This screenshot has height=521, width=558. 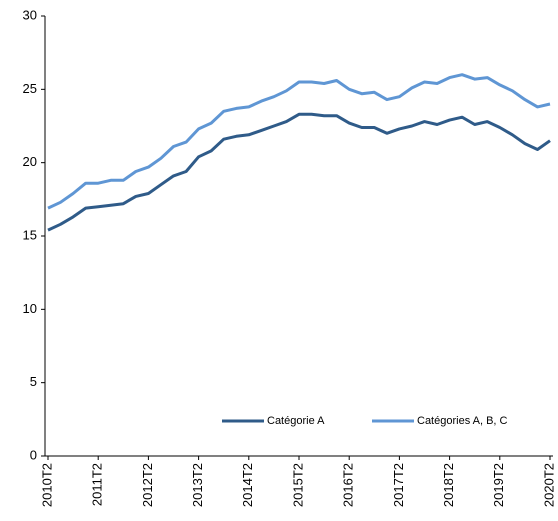 What do you see at coordinates (46, 485) in the screenshot?
I see `x-tick-label: 2010T2` at bounding box center [46, 485].